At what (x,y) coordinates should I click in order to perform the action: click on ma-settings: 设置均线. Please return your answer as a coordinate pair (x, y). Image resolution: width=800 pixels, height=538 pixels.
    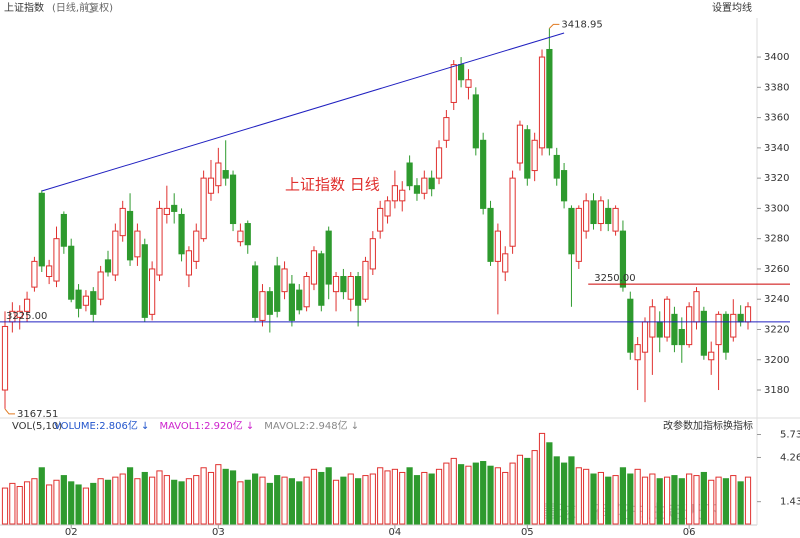
    Looking at the image, I should click on (732, 7).